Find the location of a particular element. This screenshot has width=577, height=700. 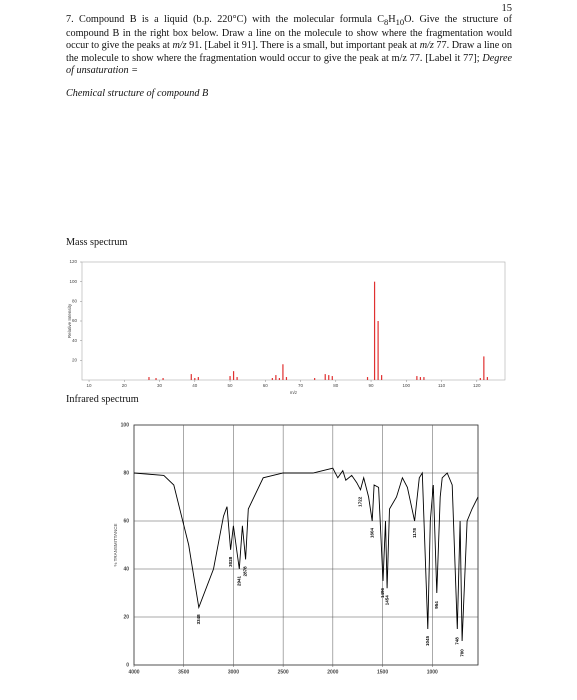

x-tick-label: 1000 is located at coordinates (432, 672).